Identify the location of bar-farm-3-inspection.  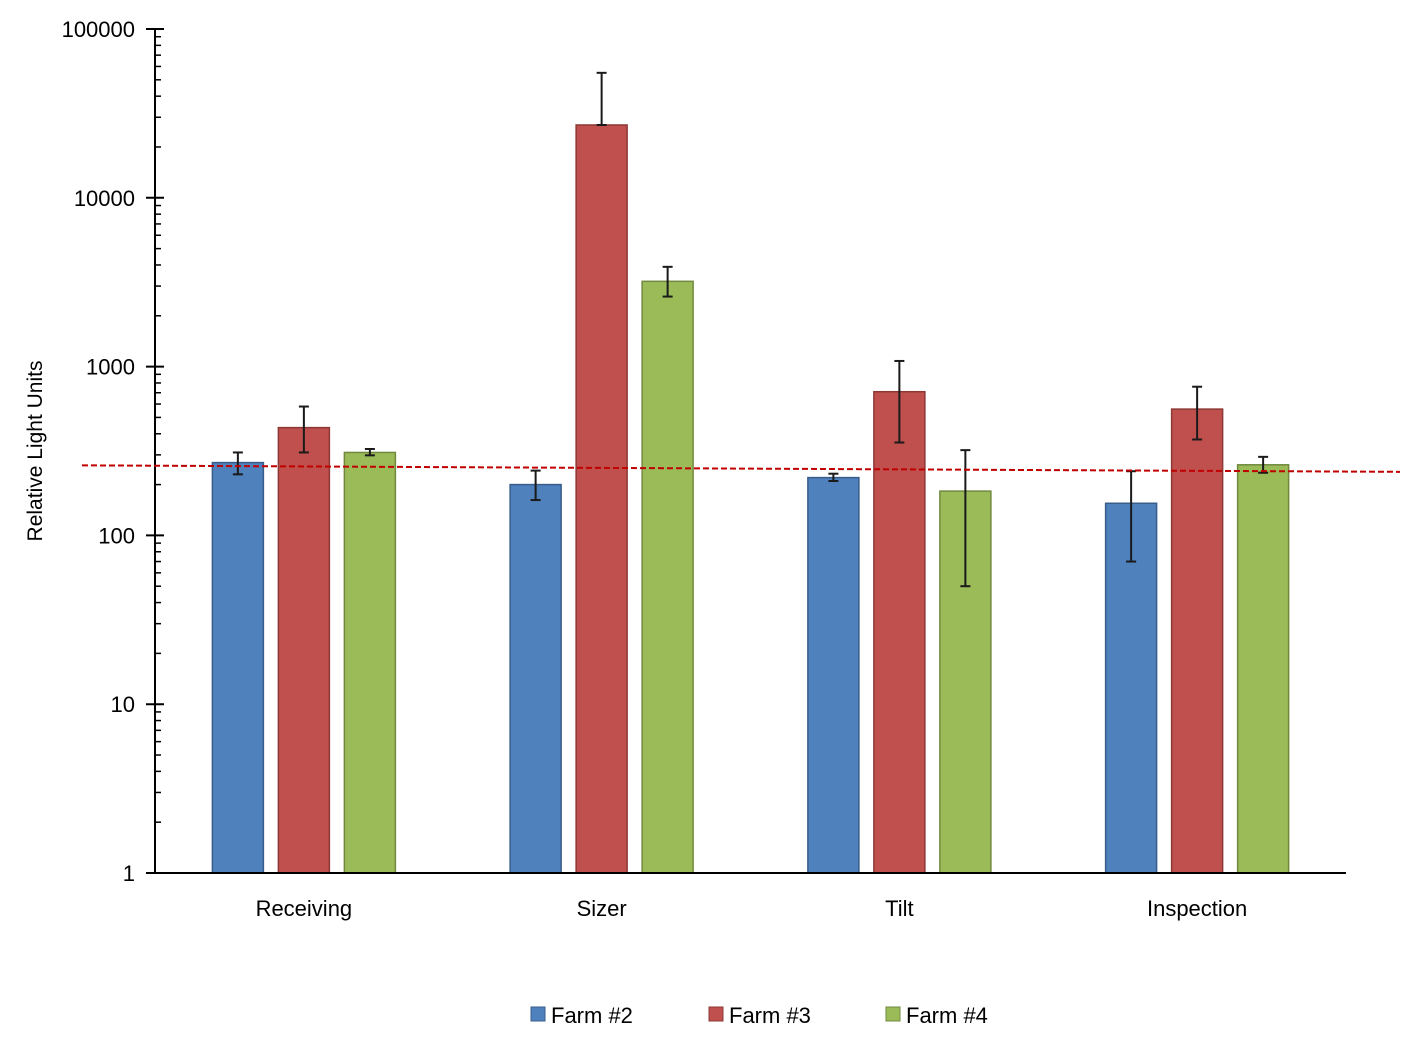
(1197, 641).